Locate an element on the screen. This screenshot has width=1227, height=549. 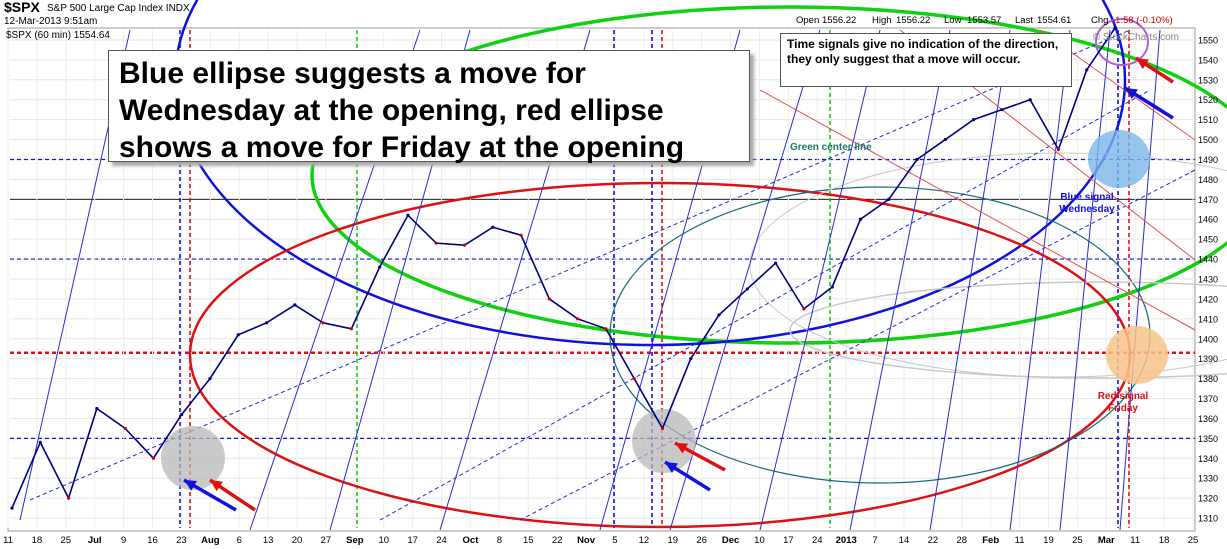
y-tick-label: 1450 is located at coordinates (1208, 240).